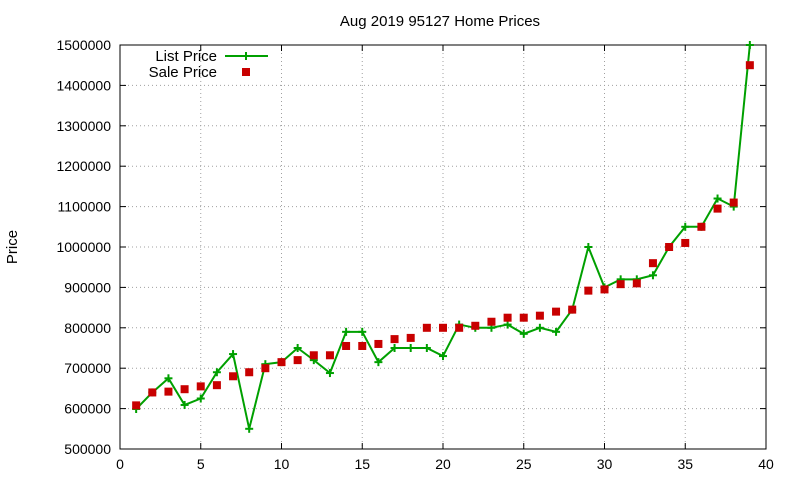 The width and height of the screenshot is (800, 480). I want to click on y-axis-label: Price, so click(12, 247).